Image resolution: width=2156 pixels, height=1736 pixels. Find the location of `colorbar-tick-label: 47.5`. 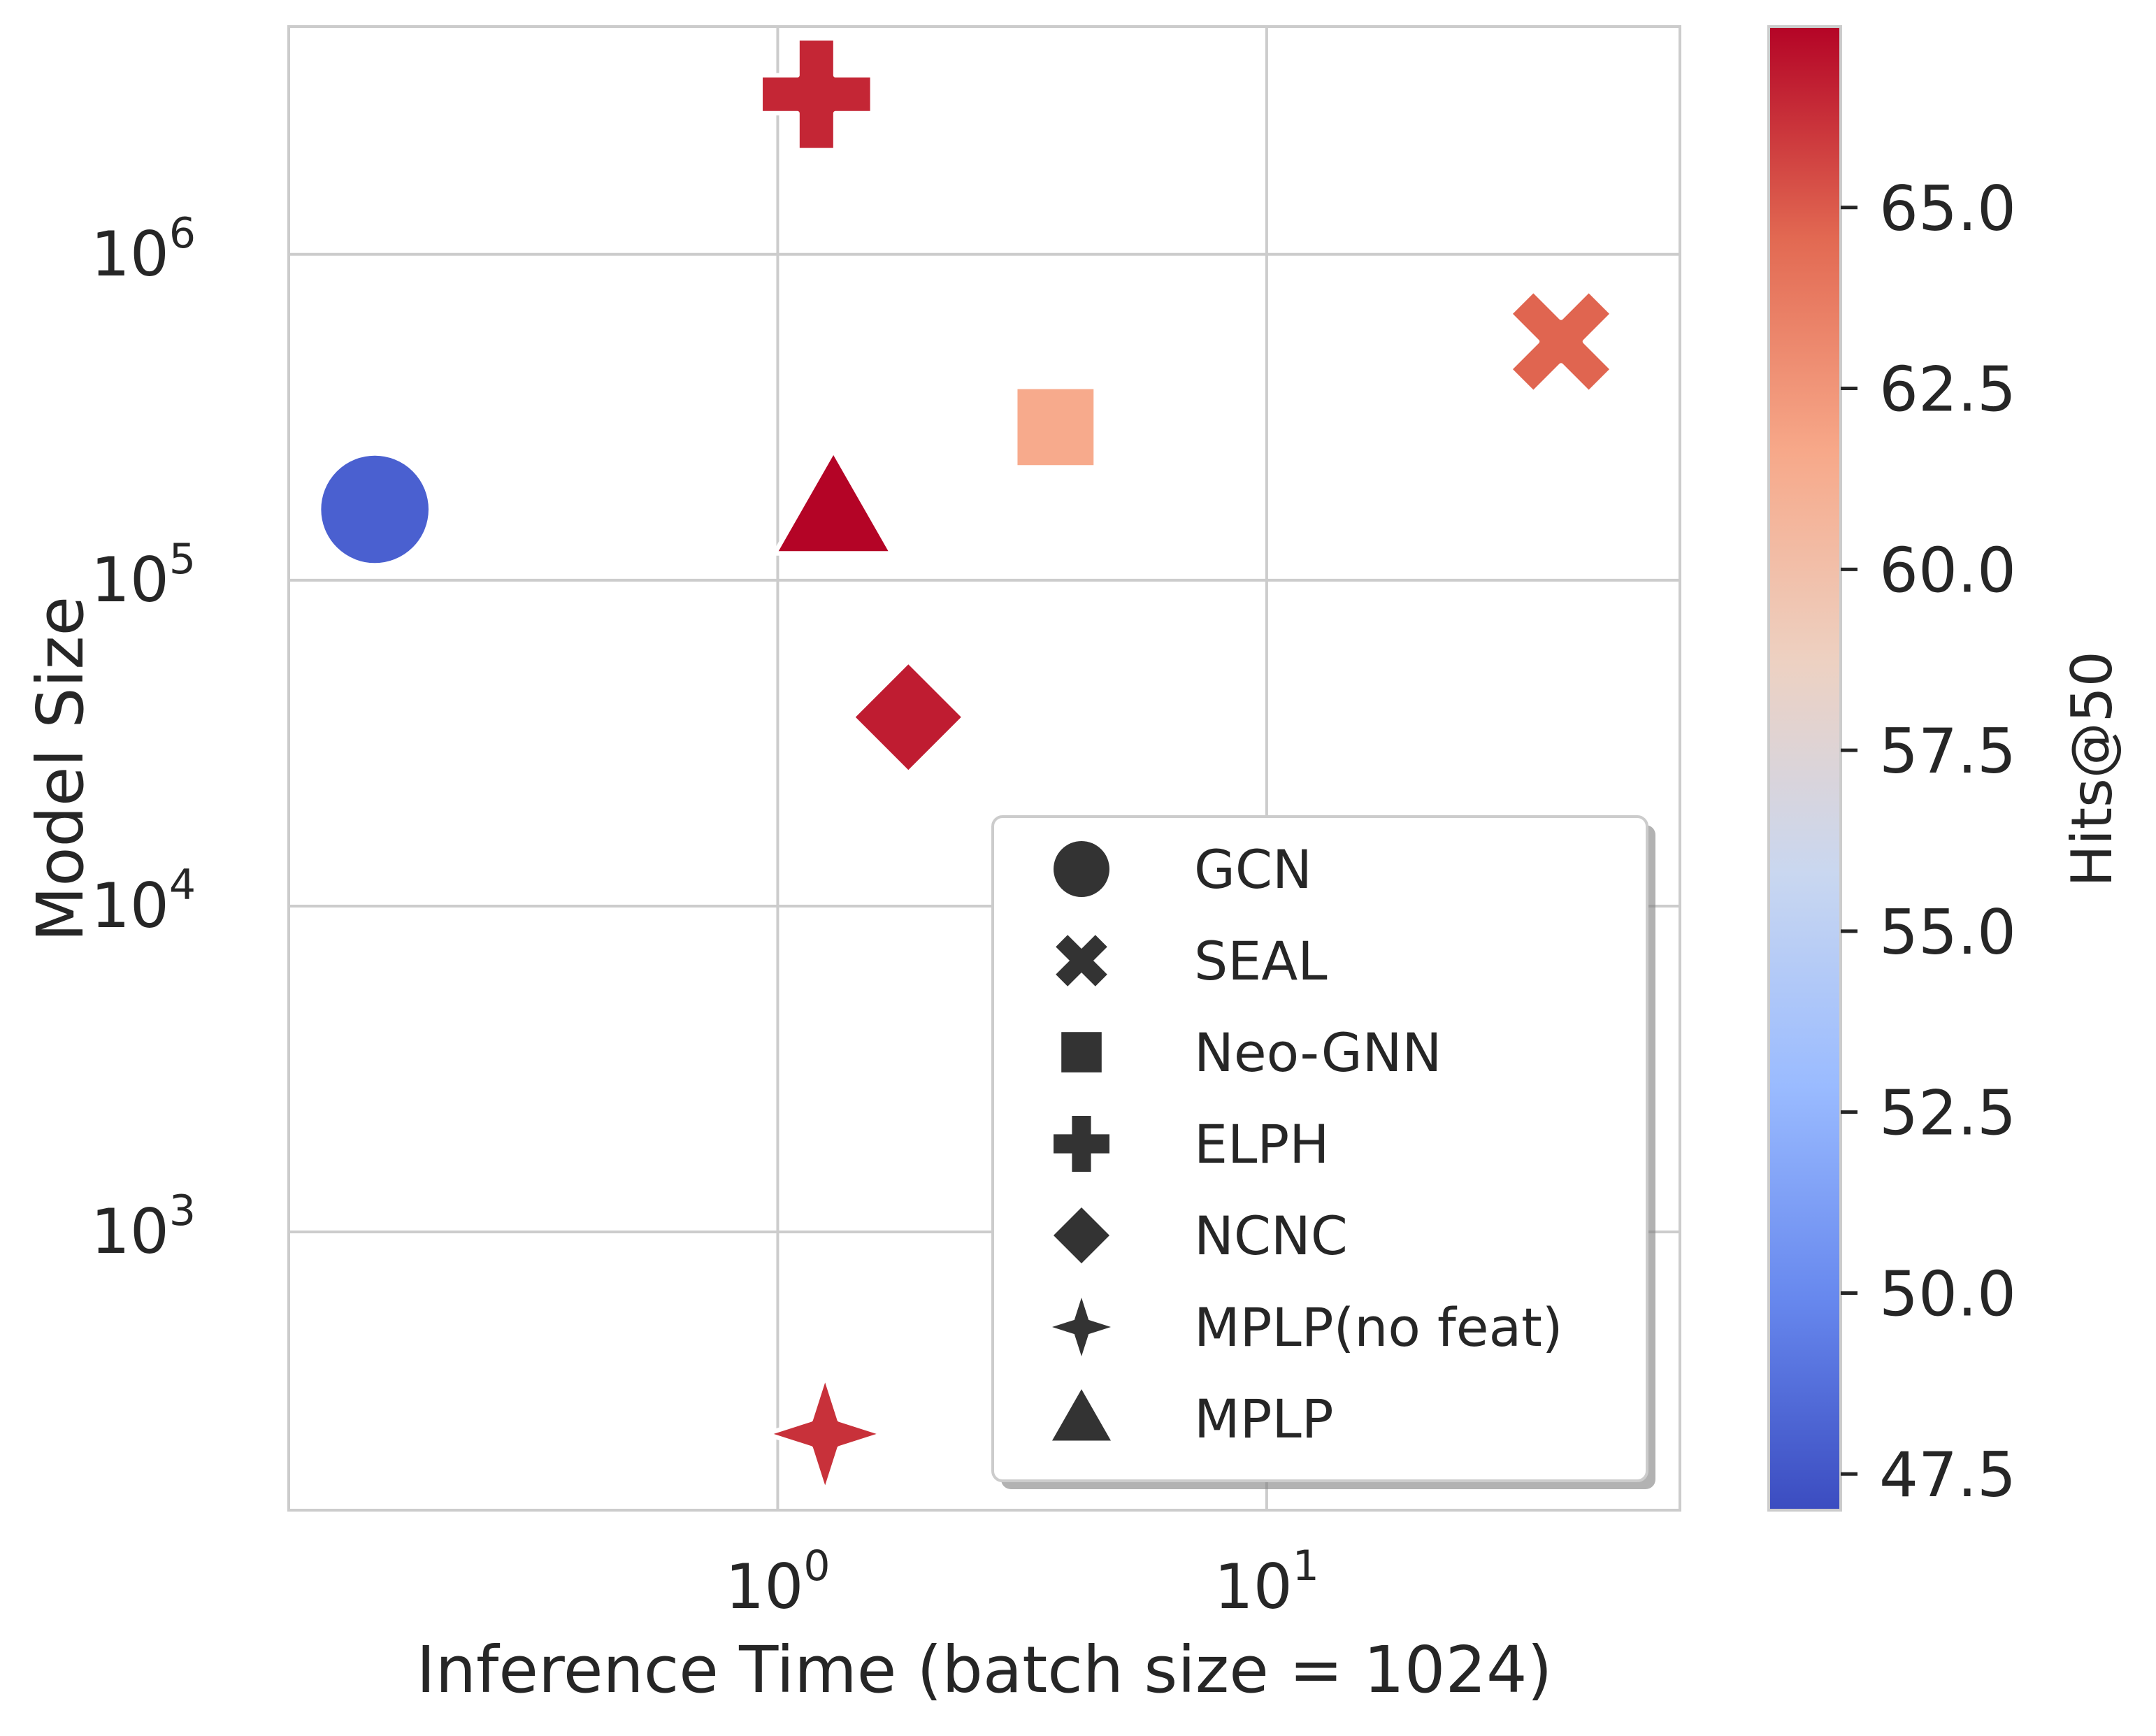

colorbar-tick-label: 47.5 is located at coordinates (1947, 1475).